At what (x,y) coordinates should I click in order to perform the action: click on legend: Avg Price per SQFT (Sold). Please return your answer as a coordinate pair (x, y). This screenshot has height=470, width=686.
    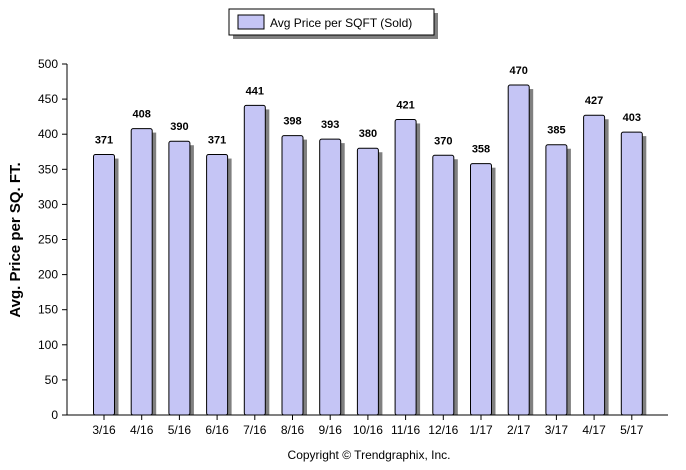
    Looking at the image, I should click on (333, 23).